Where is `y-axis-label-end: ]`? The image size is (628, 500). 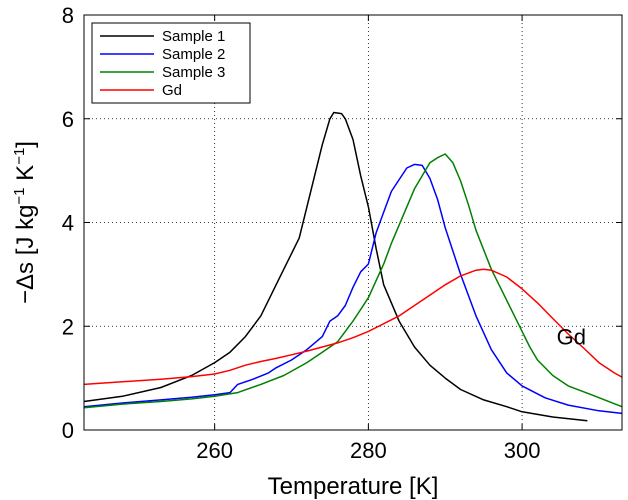 y-axis-label-end: ] is located at coordinates (25, 144).